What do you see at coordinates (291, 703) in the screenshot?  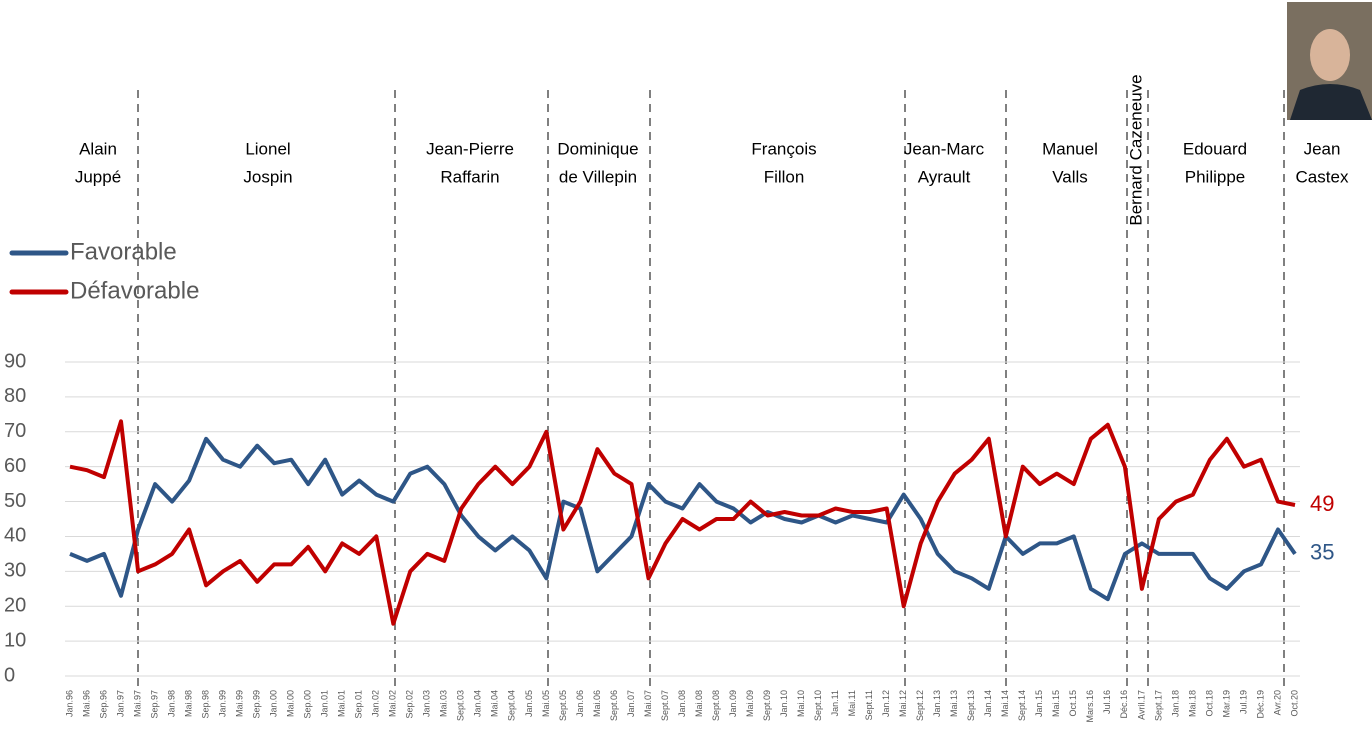 I see `x-tick-label: Mai.00` at bounding box center [291, 703].